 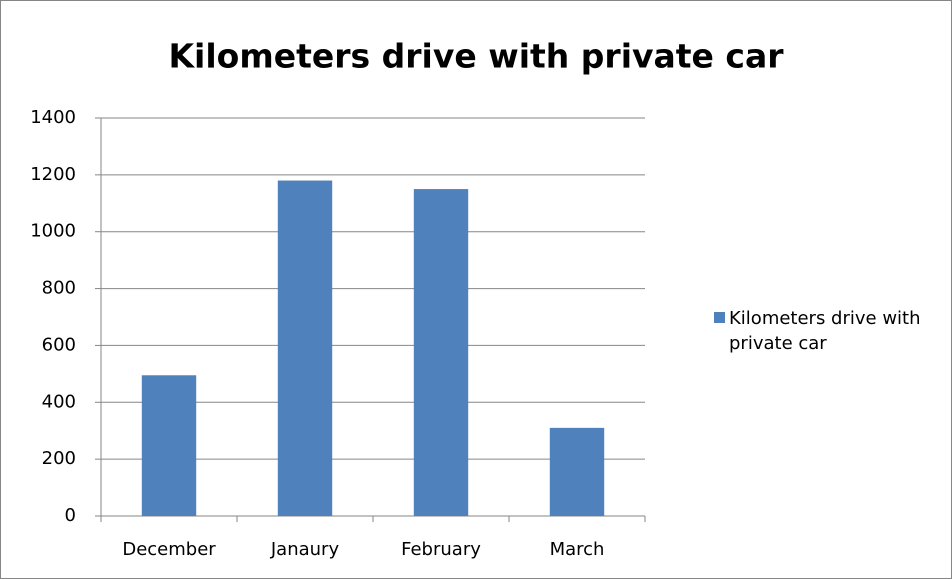 I want to click on y-tick-label: 1400, so click(x=53, y=117).